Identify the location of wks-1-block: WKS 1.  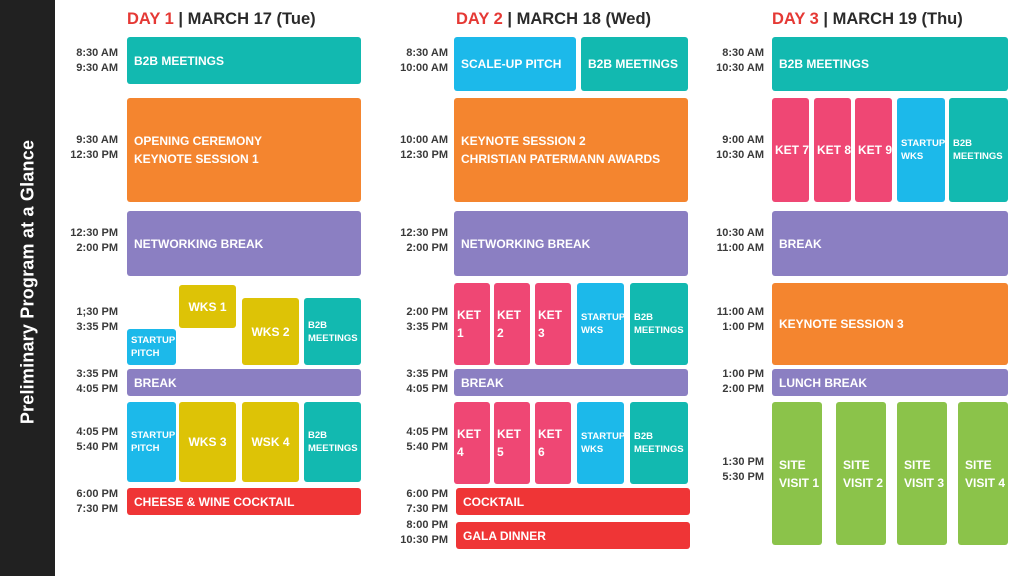
(207, 306).